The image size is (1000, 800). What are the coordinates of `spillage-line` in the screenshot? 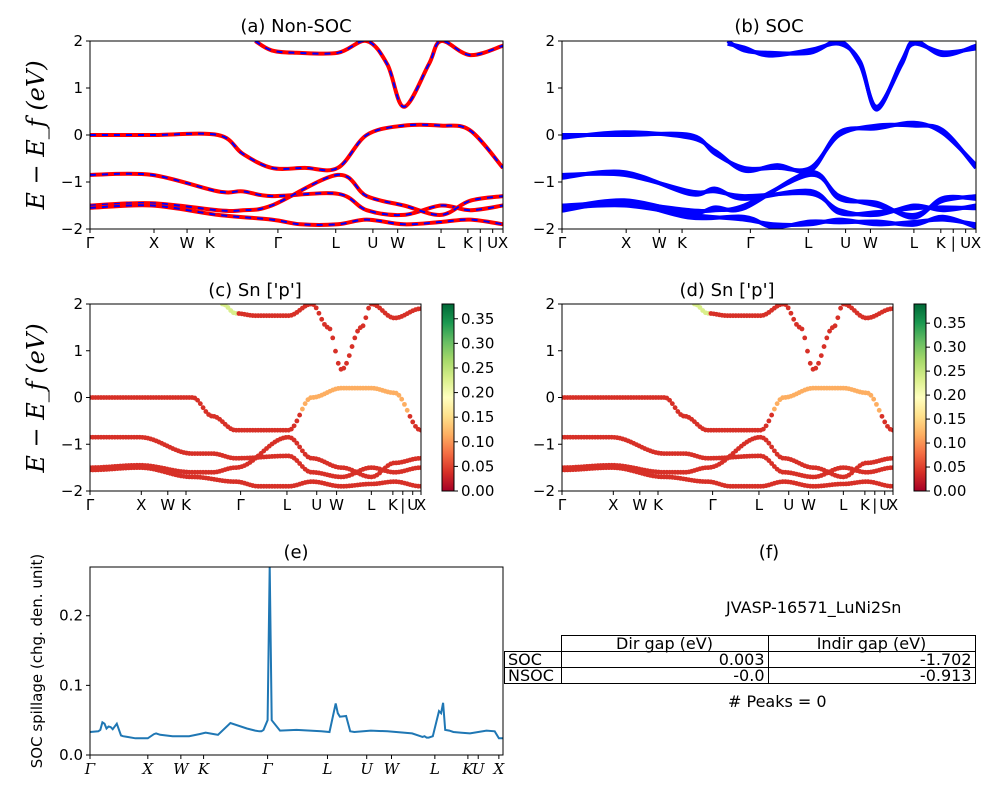 It's located at (296, 653).